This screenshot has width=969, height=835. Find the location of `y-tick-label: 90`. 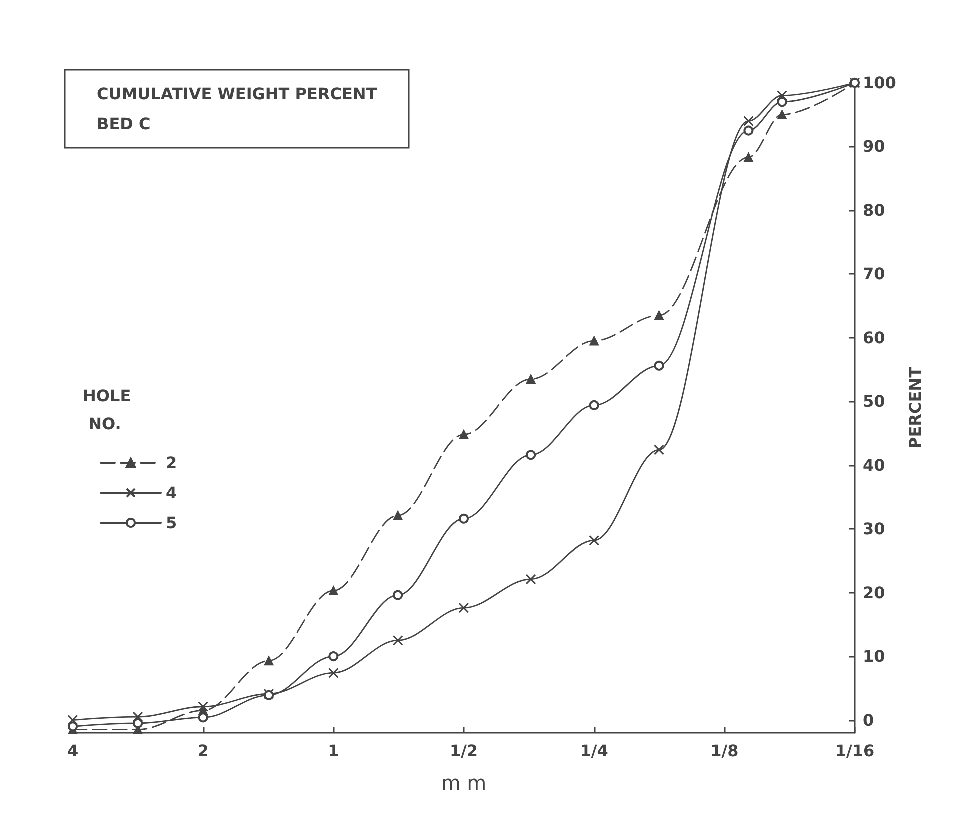

y-tick-label: 90 is located at coordinates (874, 146).